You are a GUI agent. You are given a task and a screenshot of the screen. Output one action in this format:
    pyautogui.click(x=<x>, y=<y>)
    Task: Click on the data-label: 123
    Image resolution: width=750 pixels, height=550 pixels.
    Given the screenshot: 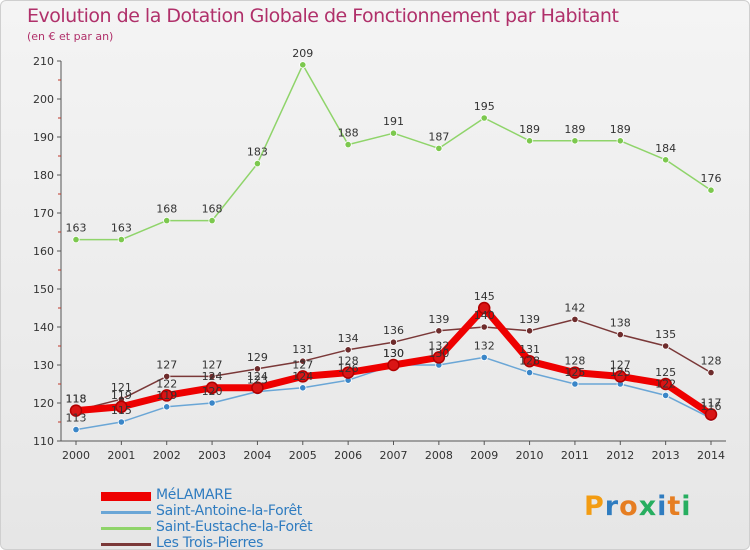 What is the action you would take?
    pyautogui.click(x=257, y=380)
    